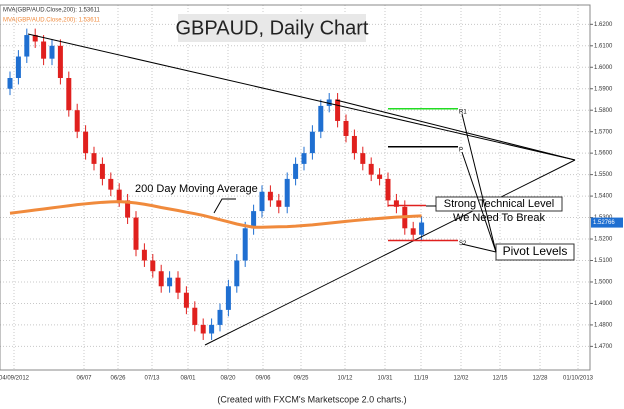  What do you see at coordinates (499, 218) in the screenshot?
I see `annotation: We Need To Break` at bounding box center [499, 218].